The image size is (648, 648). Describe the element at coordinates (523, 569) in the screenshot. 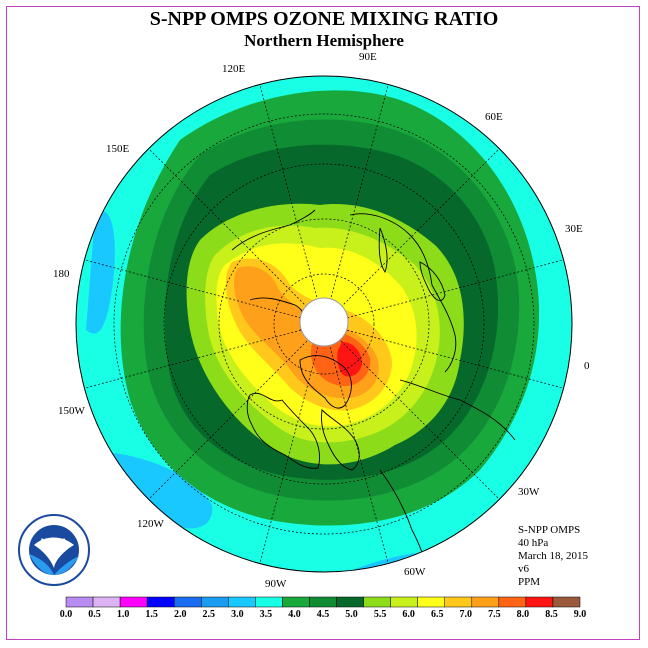

I see `info-version: v6` at that location.